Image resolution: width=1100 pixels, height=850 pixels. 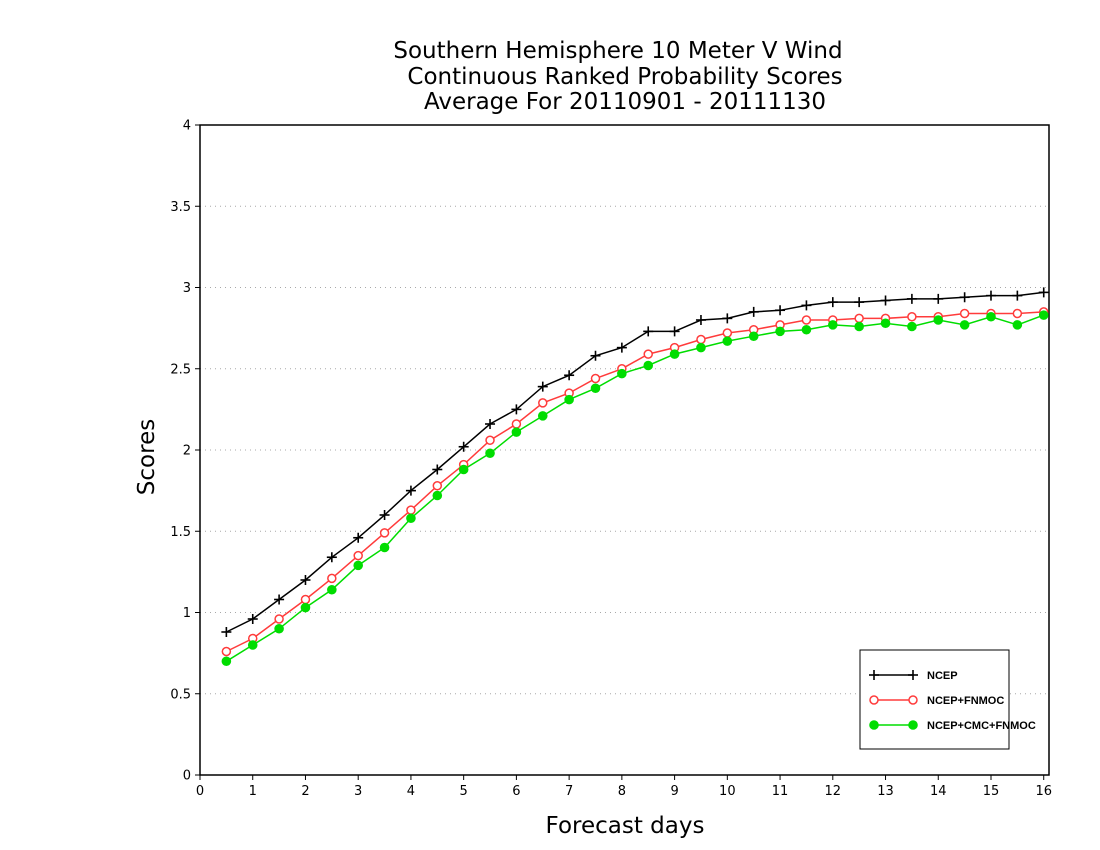 I want to click on legend-label: NCEP, so click(x=942, y=676).